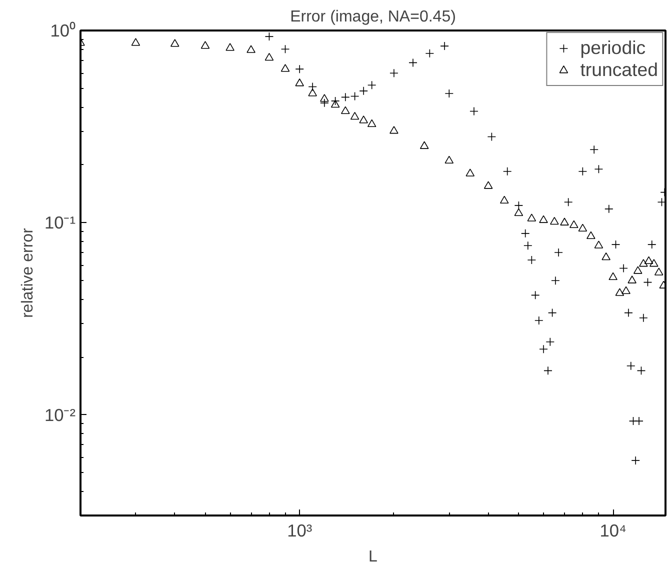 Image resolution: width=669 pixels, height=568 pixels. Describe the element at coordinates (619, 70) in the screenshot. I see `legend-label: truncated` at that location.